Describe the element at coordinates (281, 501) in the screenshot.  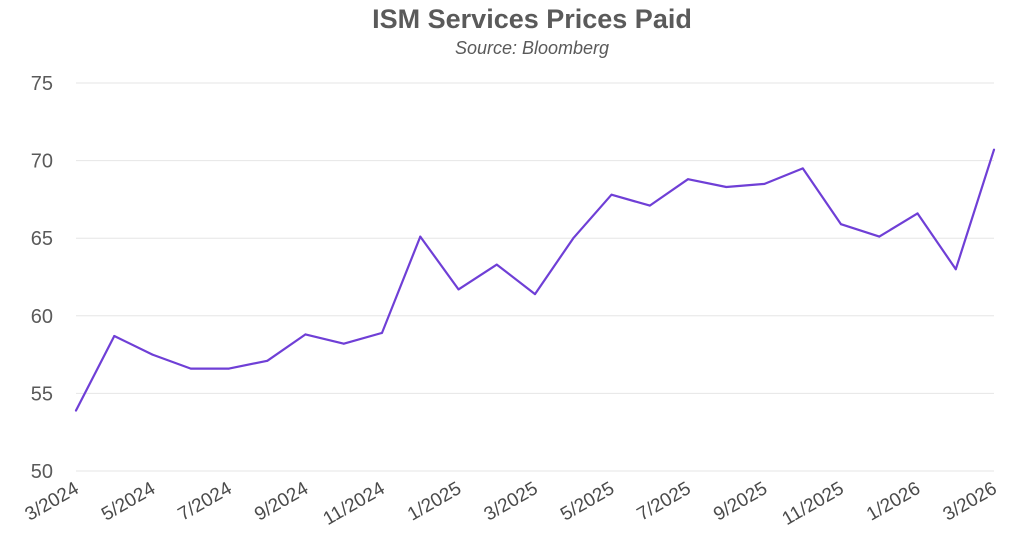
I see `x-tick-label: 9/2024` at that location.